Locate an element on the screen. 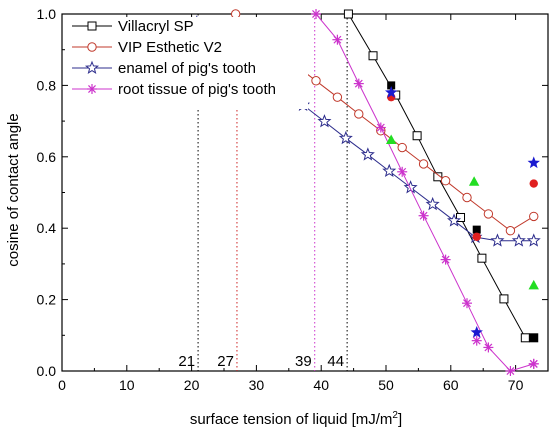 This screenshot has width=550, height=440. legend-background is located at coordinates (188, 63).